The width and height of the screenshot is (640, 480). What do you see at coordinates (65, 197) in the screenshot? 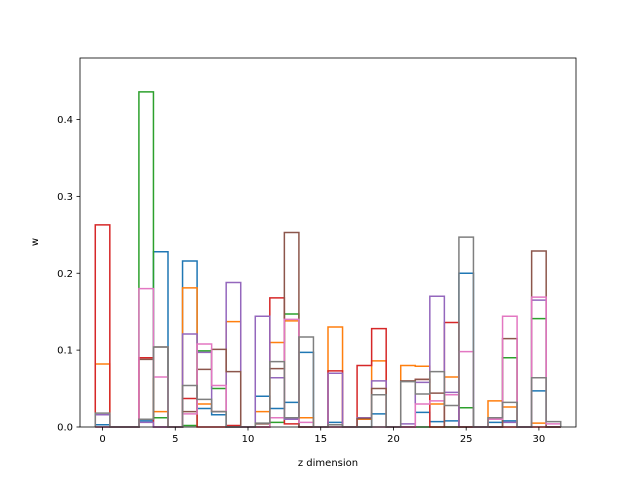
I see `y-tick-label: 0.3` at bounding box center [65, 197].